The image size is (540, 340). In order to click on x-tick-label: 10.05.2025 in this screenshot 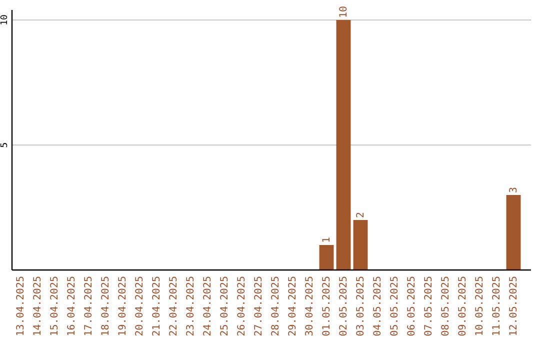, I will do `click(480, 306)`.